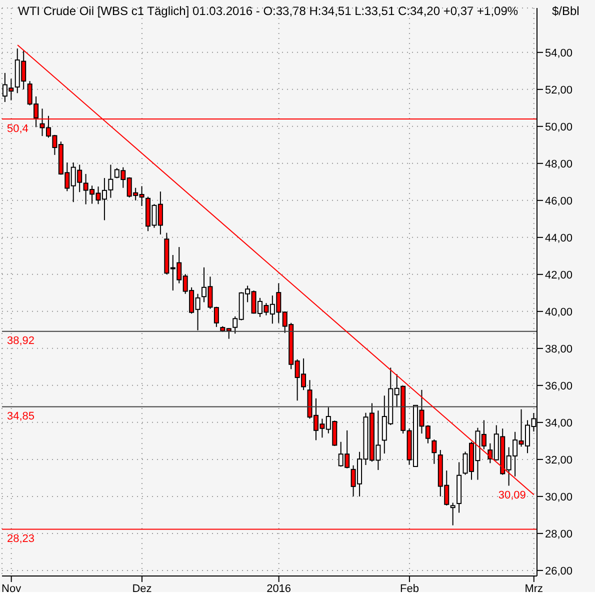 This screenshot has height=600, width=595. Describe the element at coordinates (559, 386) in the screenshot. I see `y-tick-label: 36,00` at that location.